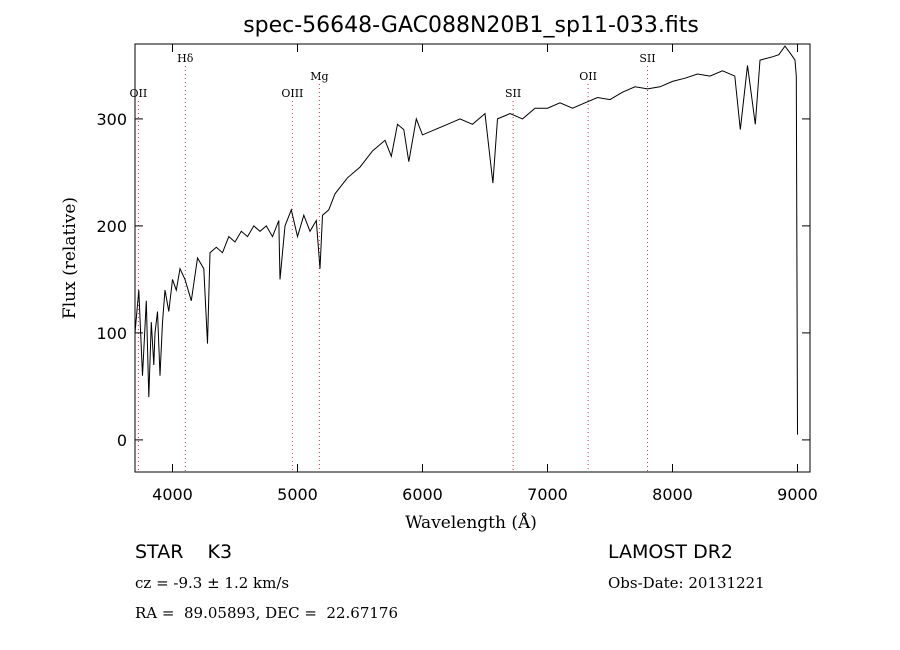  I want to click on obs-date-label: Obs-Date: 20131221, so click(686, 583).